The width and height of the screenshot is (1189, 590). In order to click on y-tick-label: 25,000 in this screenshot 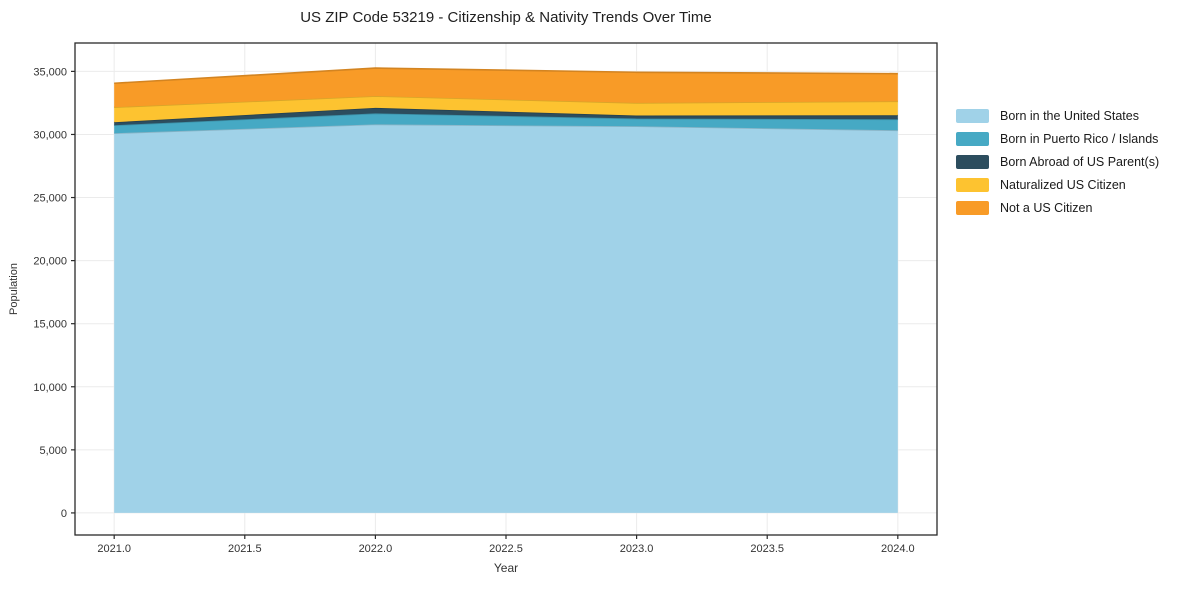, I will do `click(50, 199)`.